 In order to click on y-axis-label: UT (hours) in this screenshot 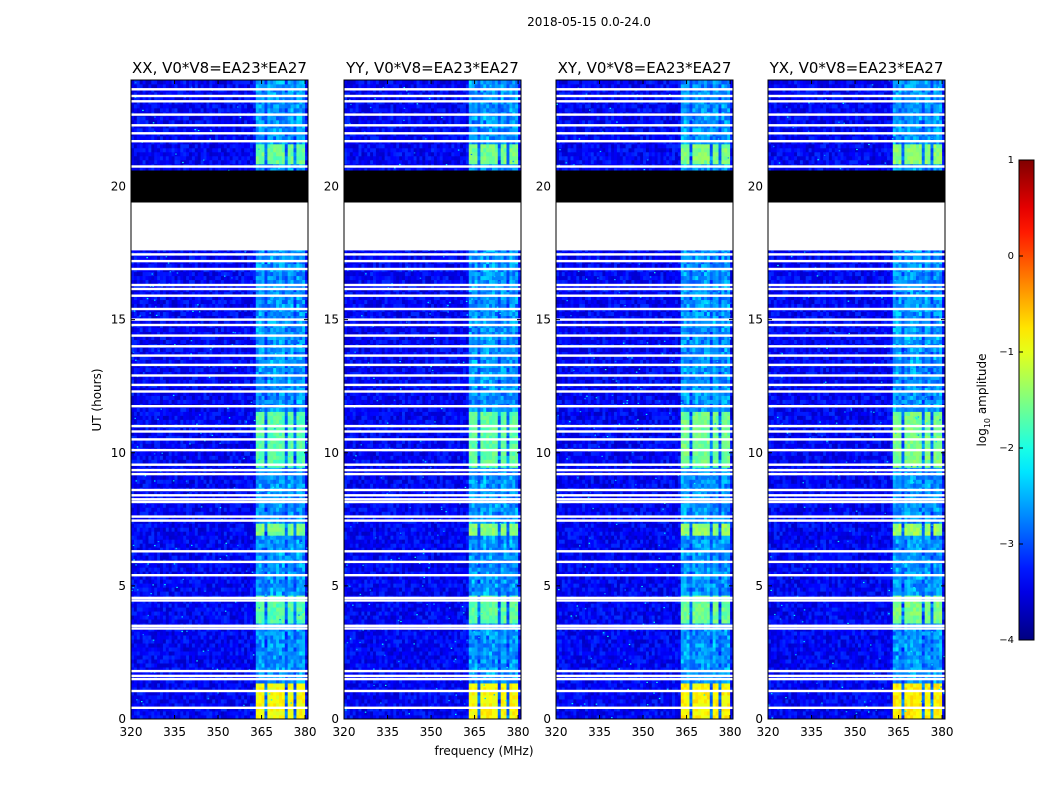, I will do `click(97, 399)`.